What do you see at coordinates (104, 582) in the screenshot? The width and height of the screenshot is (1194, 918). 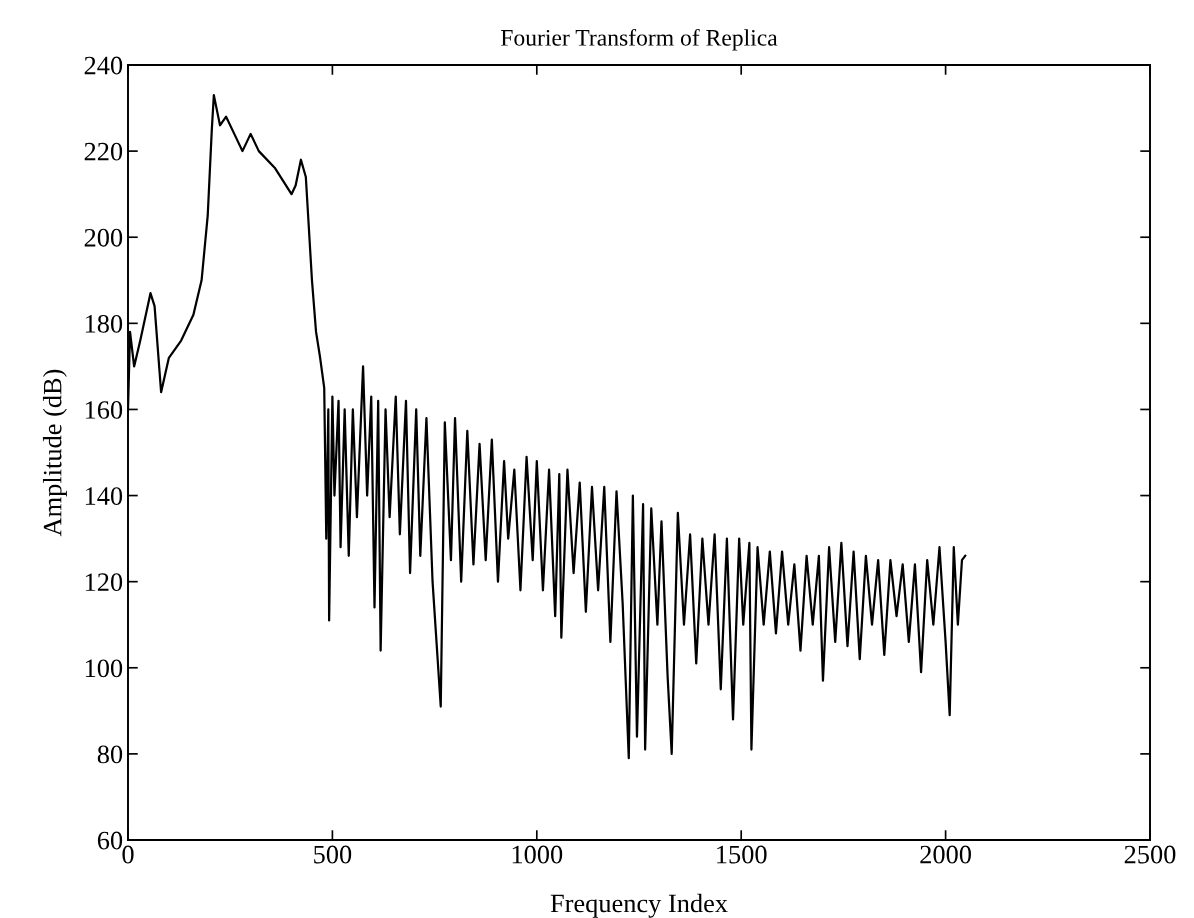 I see `y-tick-label: 120` at bounding box center [104, 582].